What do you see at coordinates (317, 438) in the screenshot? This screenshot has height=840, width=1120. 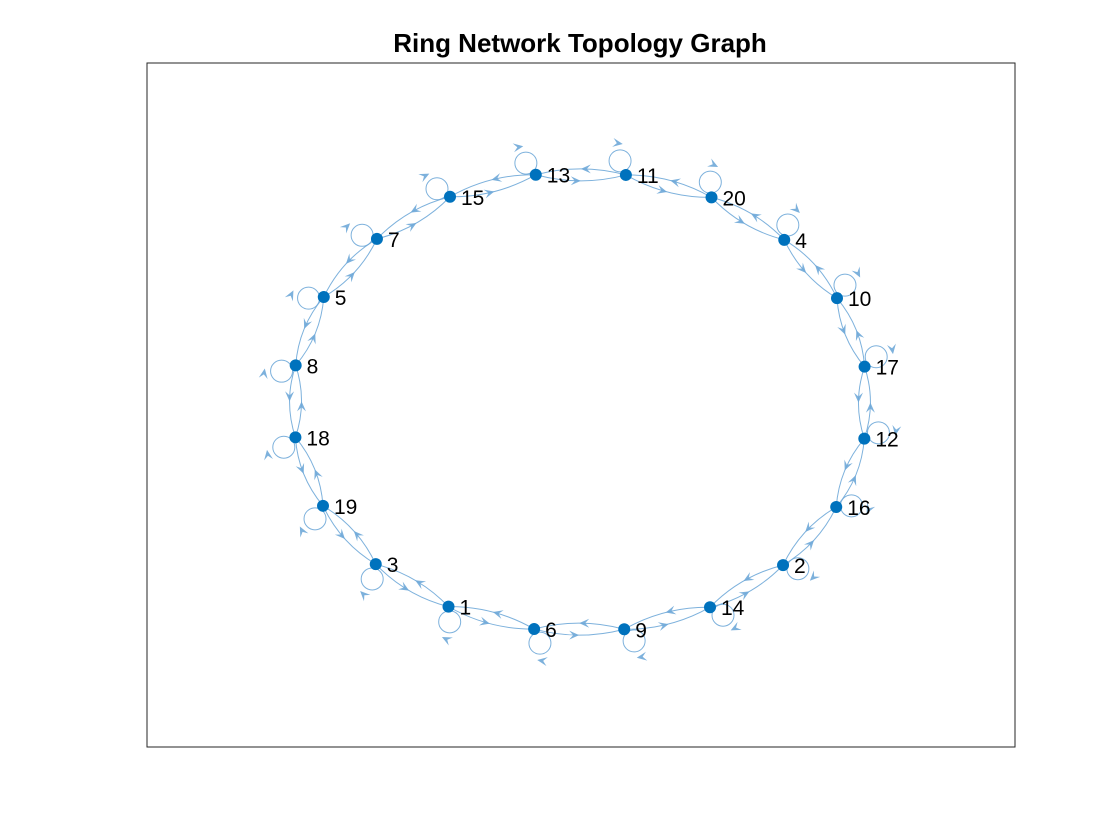 I see `node-label-18: 18` at bounding box center [317, 438].